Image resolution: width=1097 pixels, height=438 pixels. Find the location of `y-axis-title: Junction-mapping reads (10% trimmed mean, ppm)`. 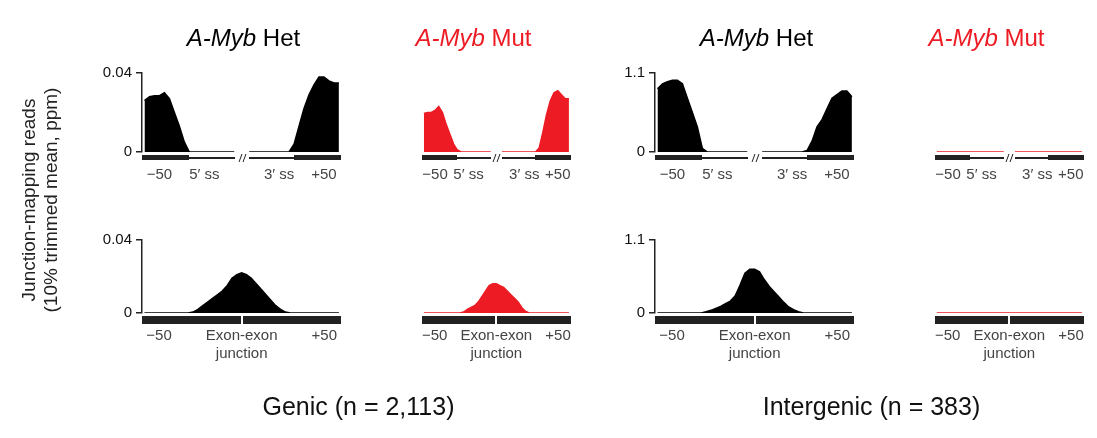

y-axis-title: Junction-mapping reads (10% trimmed mean, ppm) is located at coordinates (40, 200).